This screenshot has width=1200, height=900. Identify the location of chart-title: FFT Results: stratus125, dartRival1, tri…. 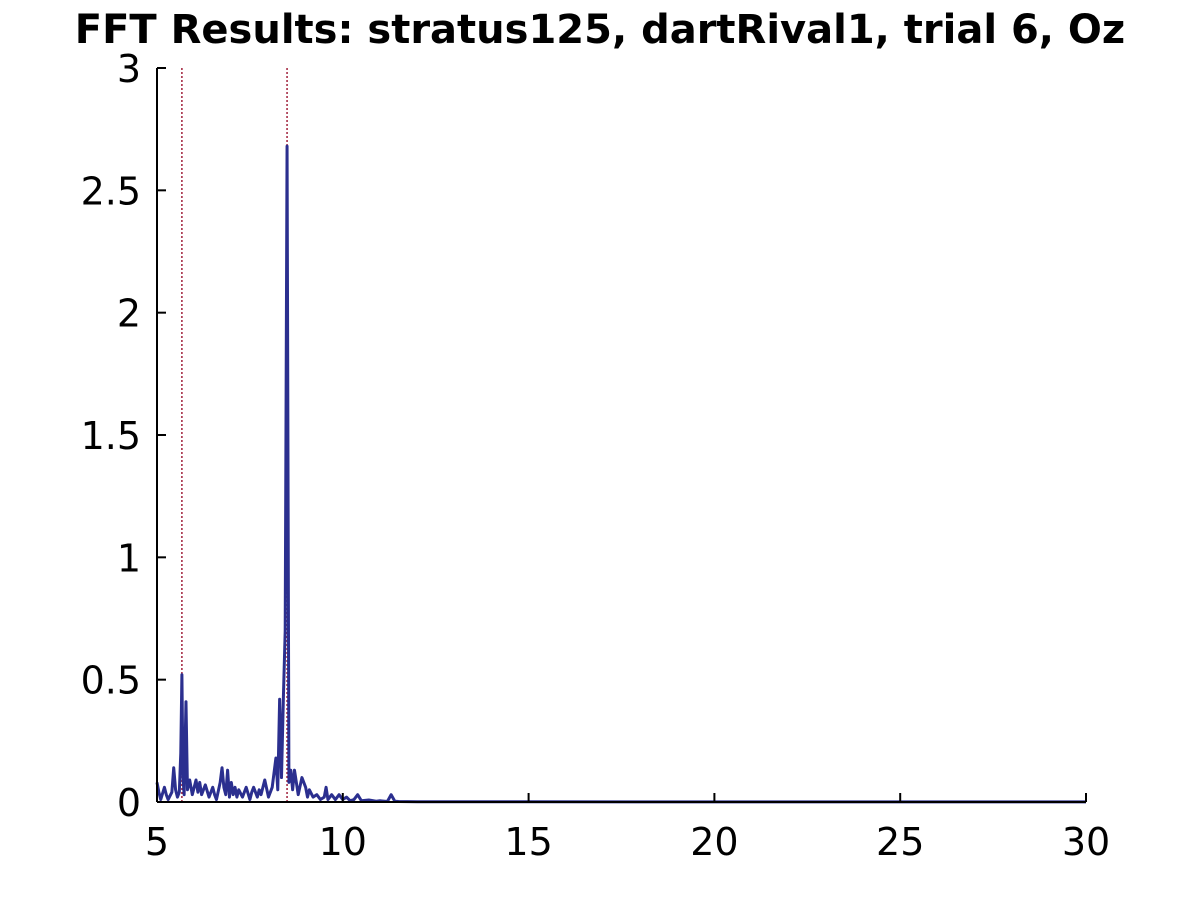
(600, 30).